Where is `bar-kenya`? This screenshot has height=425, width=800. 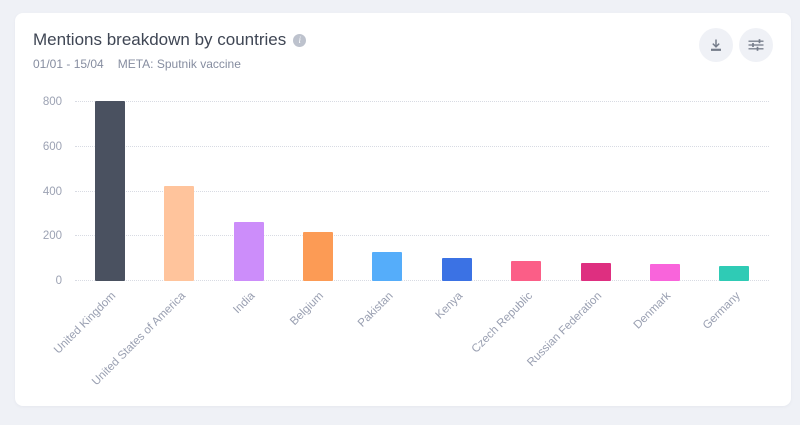 bar-kenya is located at coordinates (456, 269).